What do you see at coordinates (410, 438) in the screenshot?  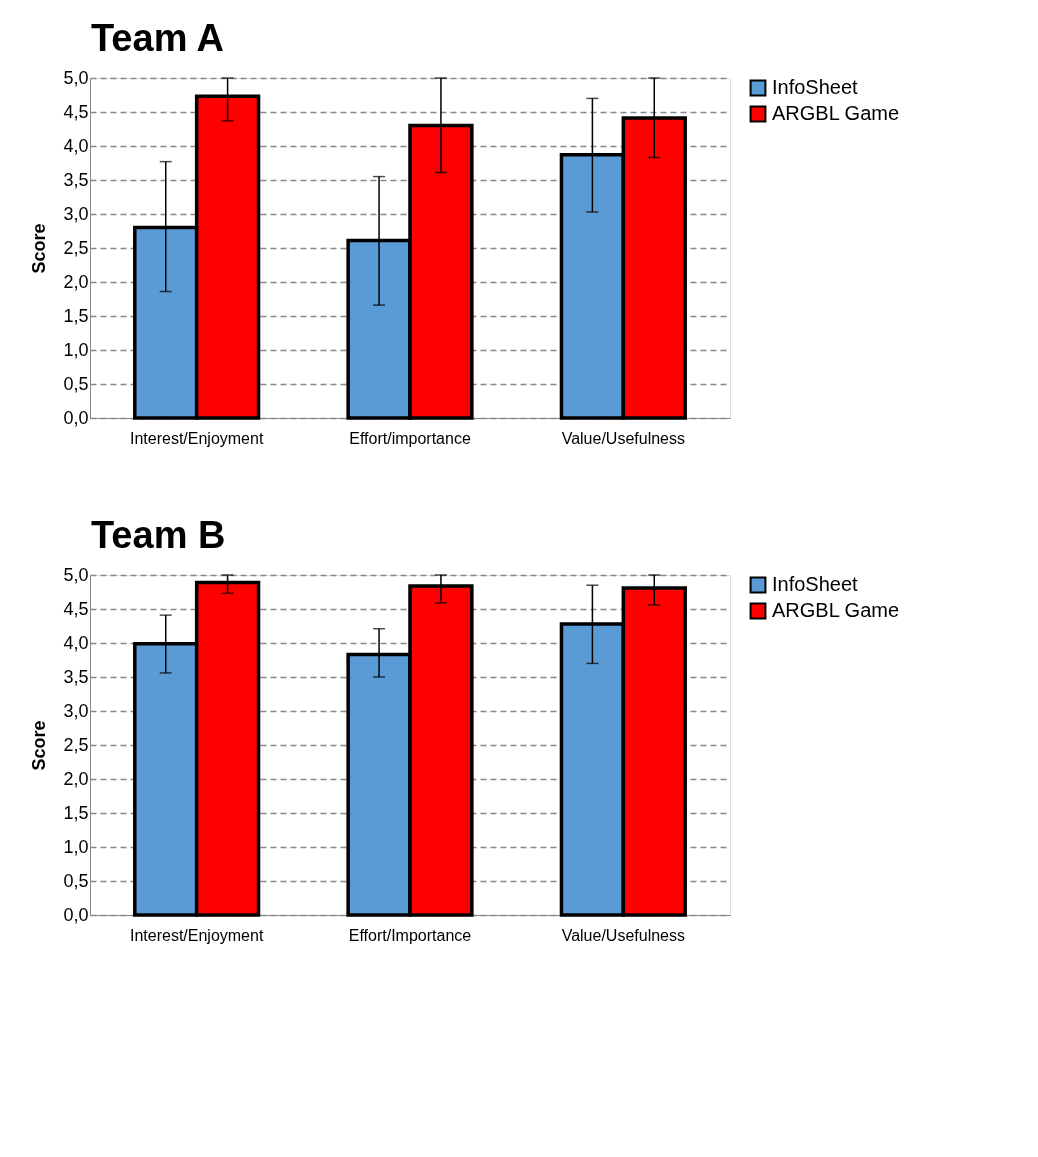 I see `x-tick-label: Effort/importance` at bounding box center [410, 438].